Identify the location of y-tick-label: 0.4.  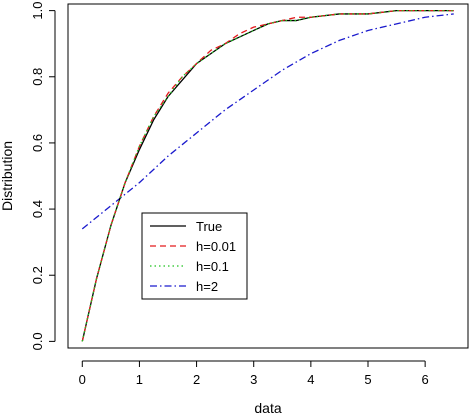
(37, 209).